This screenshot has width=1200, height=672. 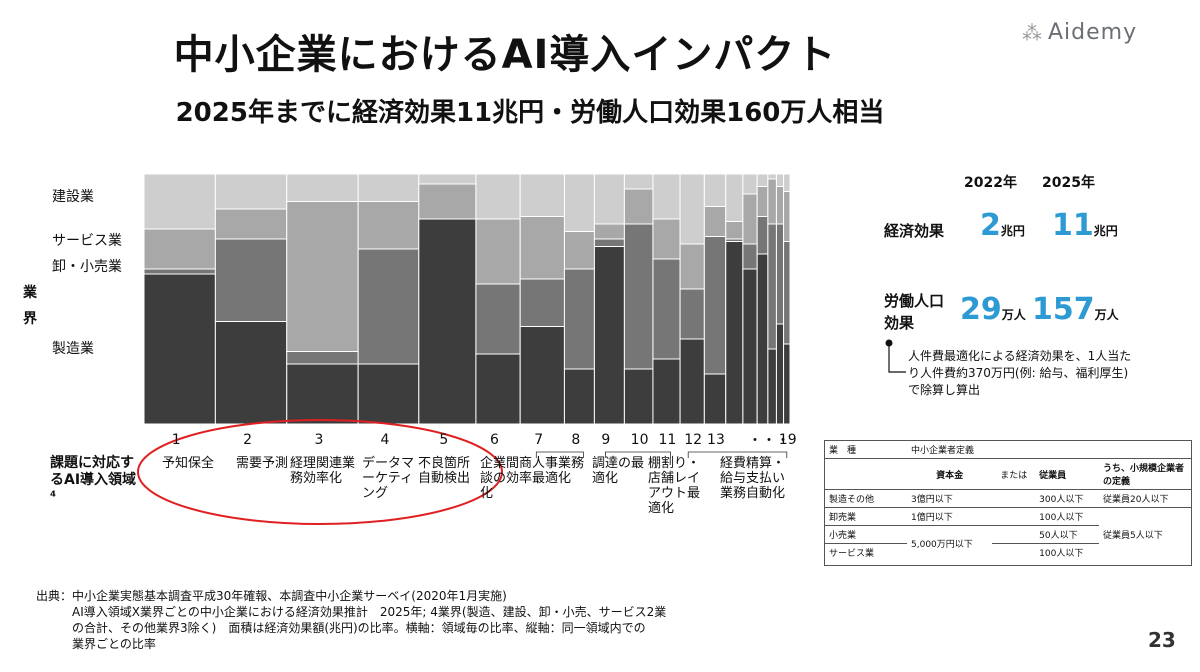 What do you see at coordinates (716, 440) in the screenshot?
I see `area-number-13: 13` at bounding box center [716, 440].